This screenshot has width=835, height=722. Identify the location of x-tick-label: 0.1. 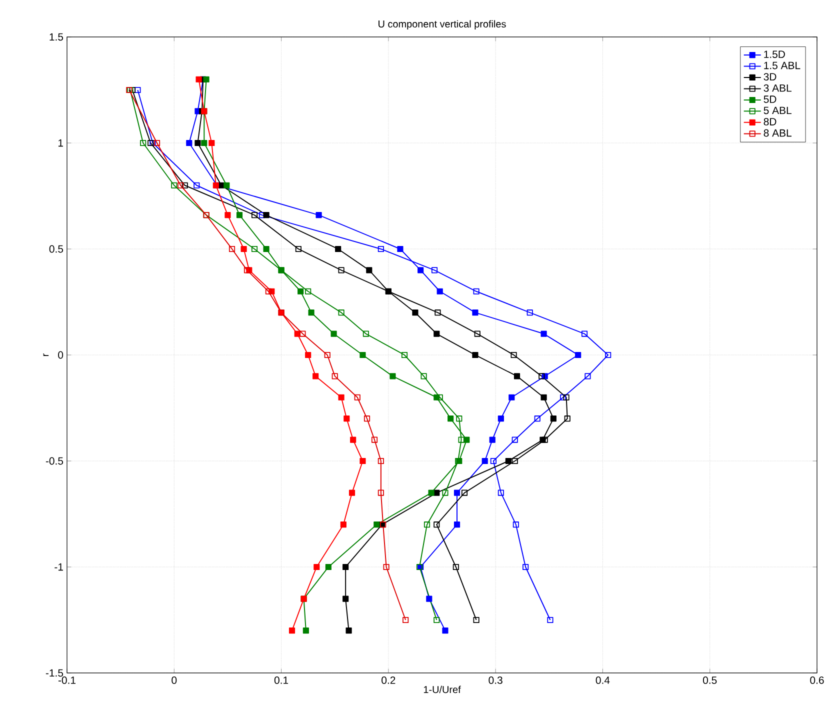
(281, 680).